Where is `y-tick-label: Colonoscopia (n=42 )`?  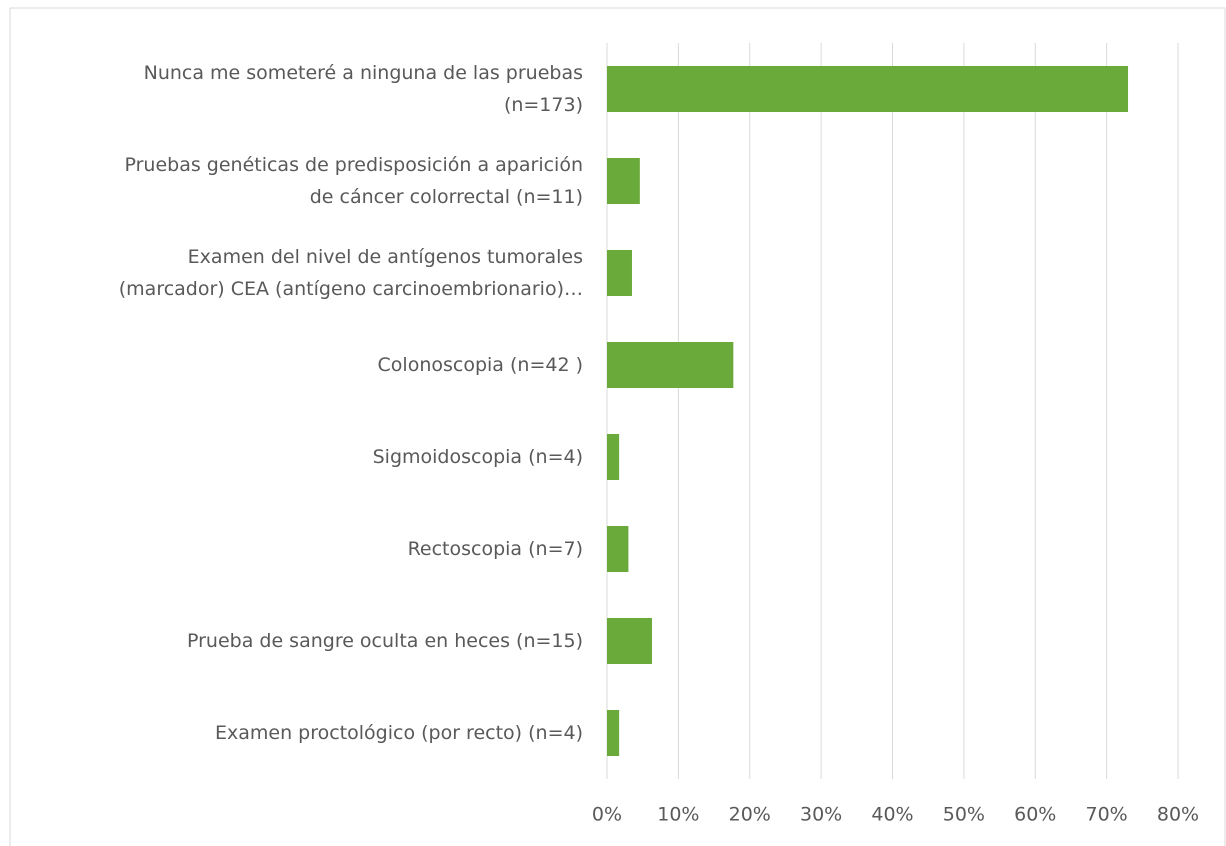 y-tick-label: Colonoscopia (n=42 ) is located at coordinates (480, 365).